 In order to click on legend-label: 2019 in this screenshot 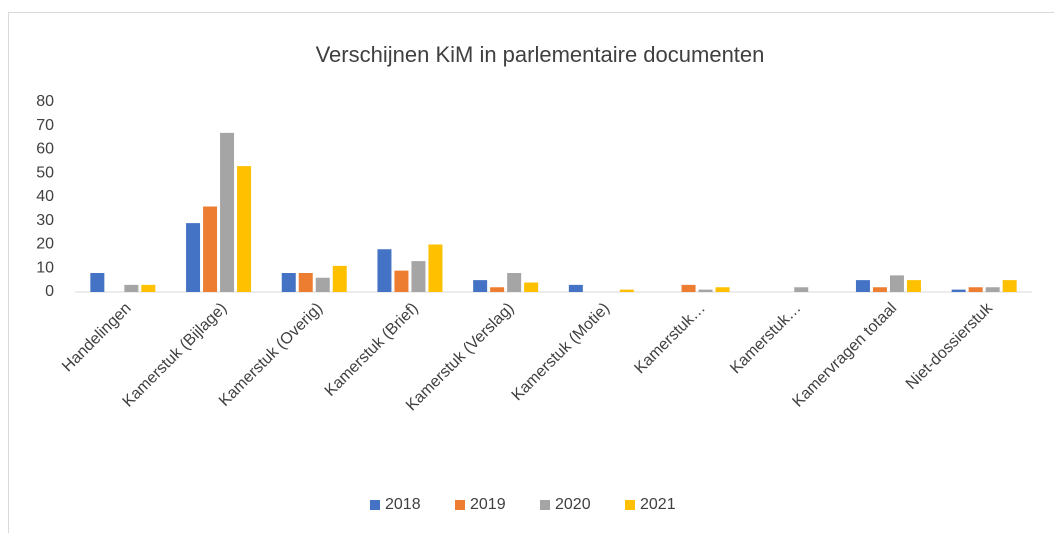, I will do `click(488, 504)`.